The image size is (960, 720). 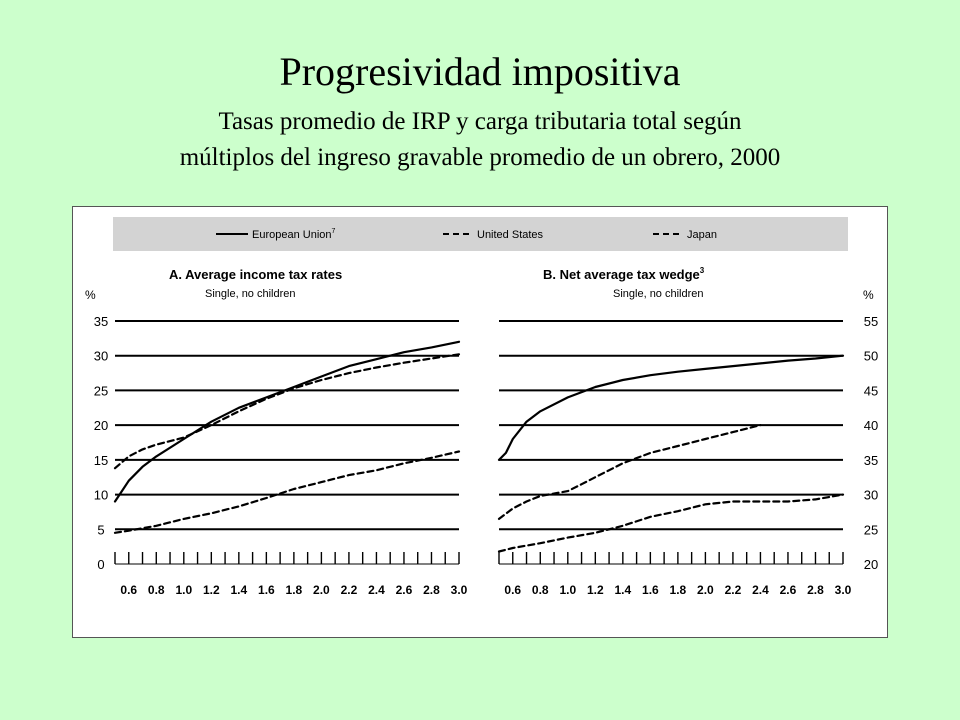 I want to click on panel-a-series-european-union-line, so click(x=287, y=421).